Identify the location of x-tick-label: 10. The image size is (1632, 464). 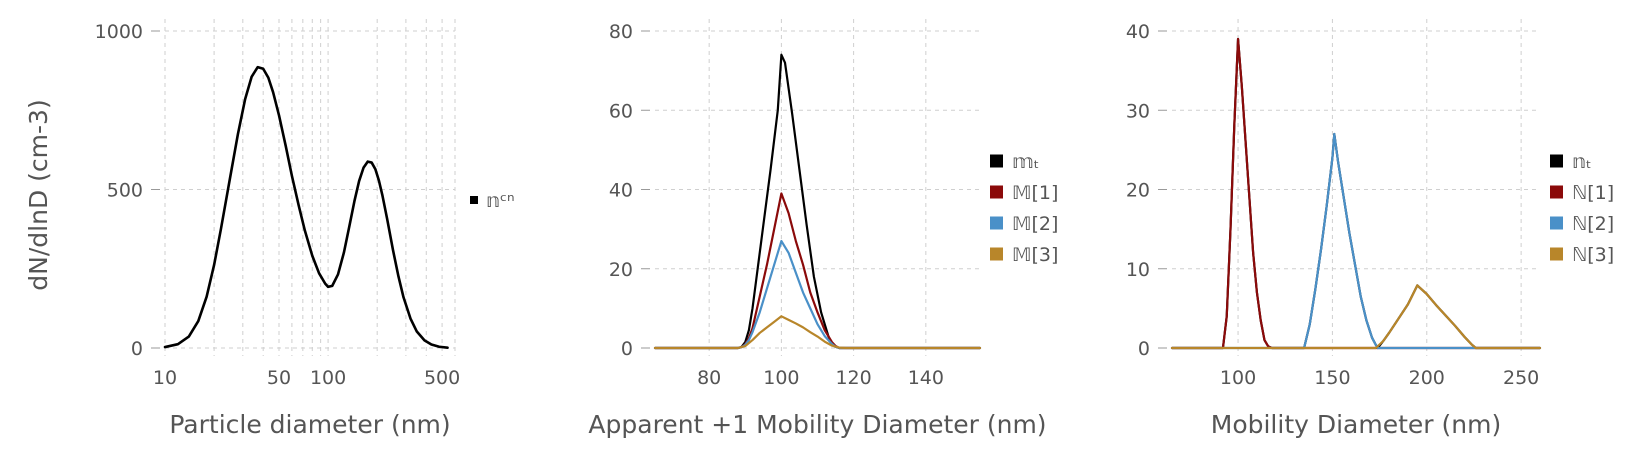
(165, 378).